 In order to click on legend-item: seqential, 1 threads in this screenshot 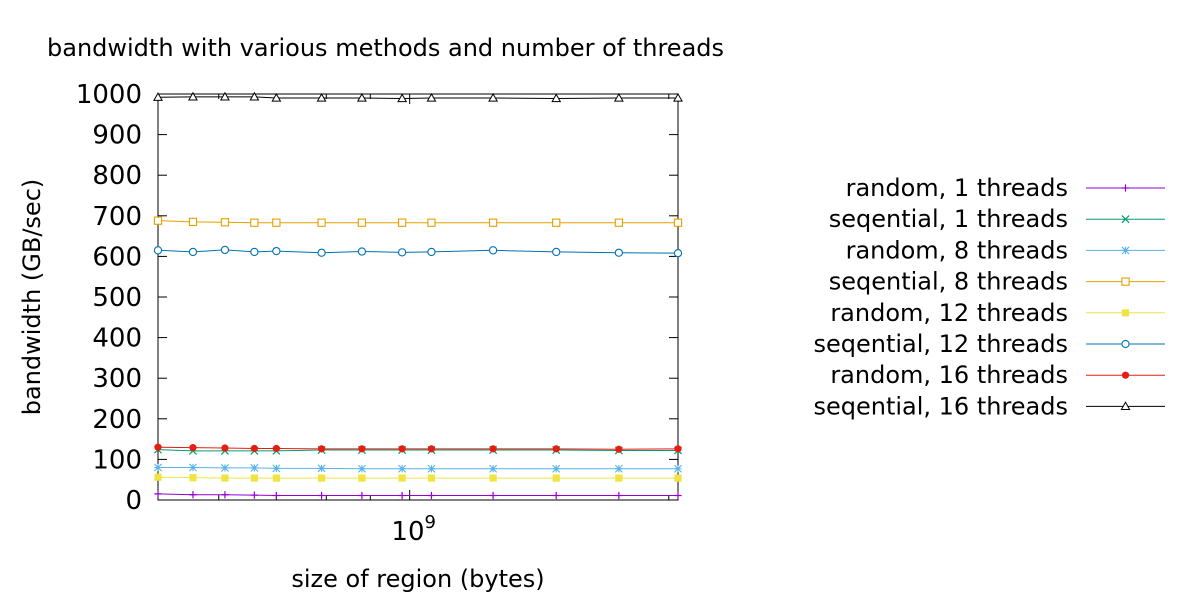, I will do `click(997, 219)`.